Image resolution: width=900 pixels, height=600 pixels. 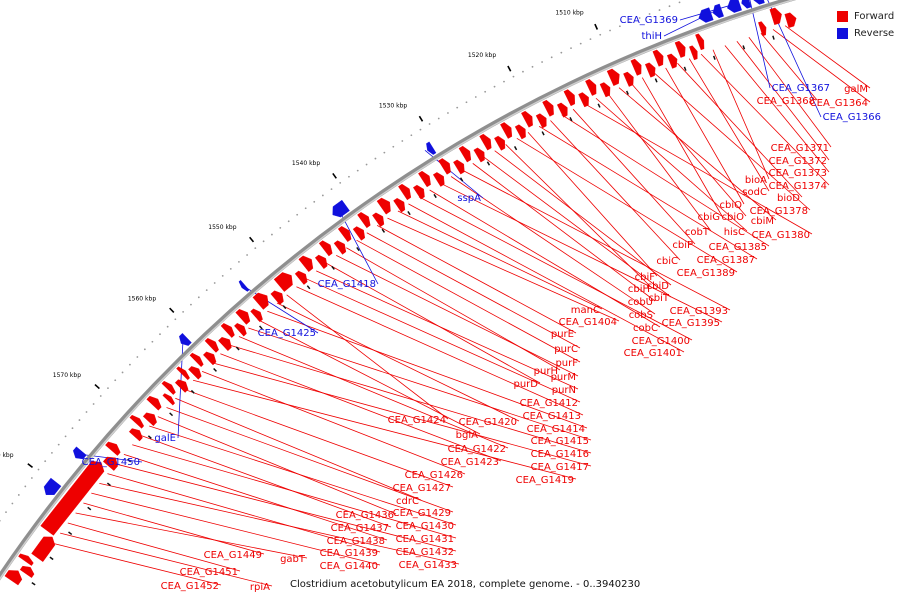 I want to click on forward-gene-label: cbiD, so click(x=658, y=286).